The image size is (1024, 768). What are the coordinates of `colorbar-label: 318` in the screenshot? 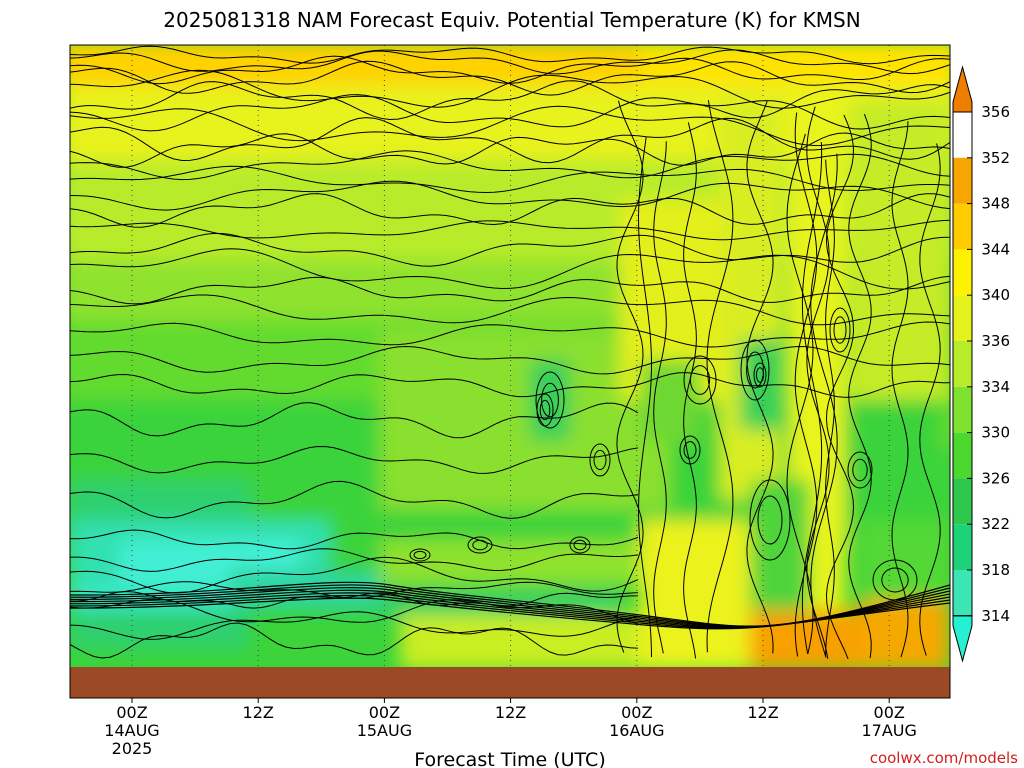 It's located at (995, 570).